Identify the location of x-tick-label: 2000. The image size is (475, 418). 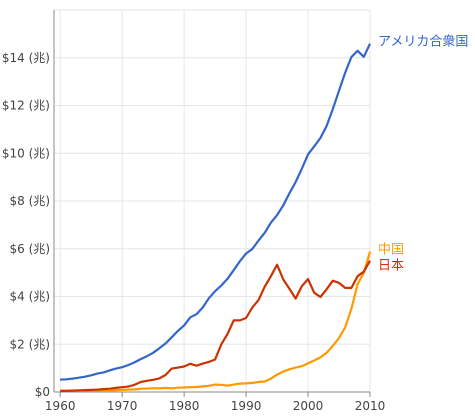
(308, 406).